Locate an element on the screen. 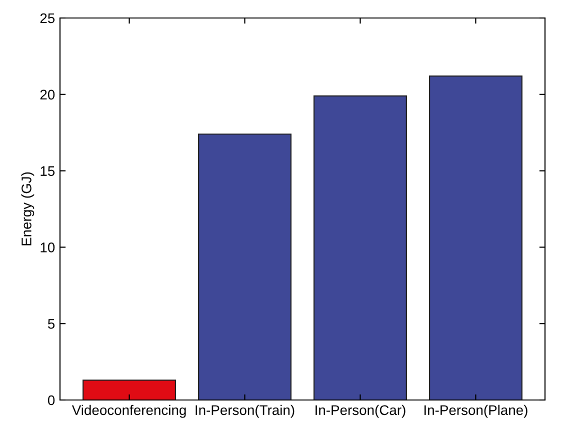 This screenshot has height=426, width=573. x-tick-label: In-Person(Car) is located at coordinates (361, 411).